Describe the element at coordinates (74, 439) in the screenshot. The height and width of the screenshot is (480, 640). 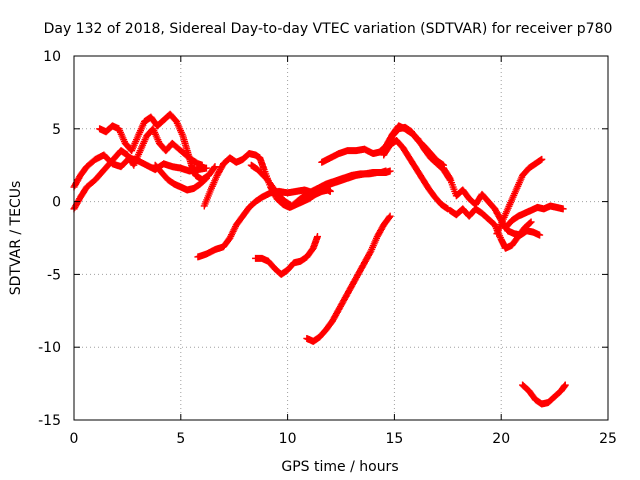
I see `x-tick-label: 0` at that location.